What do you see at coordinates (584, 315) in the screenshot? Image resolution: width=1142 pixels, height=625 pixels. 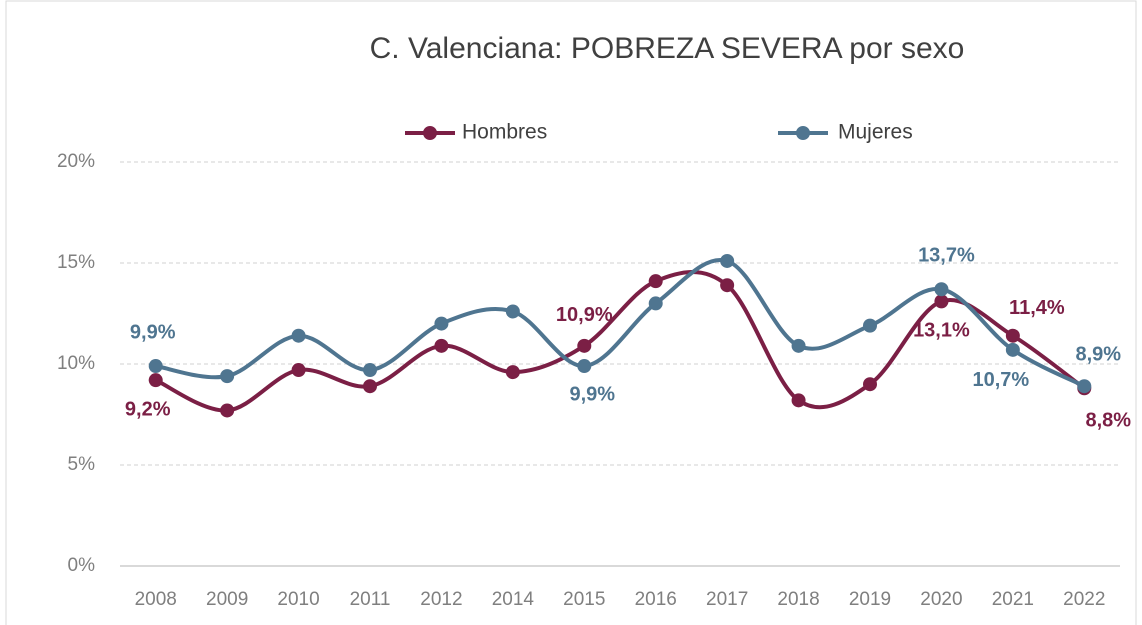 I see `data-label: 10,9%` at bounding box center [584, 315].